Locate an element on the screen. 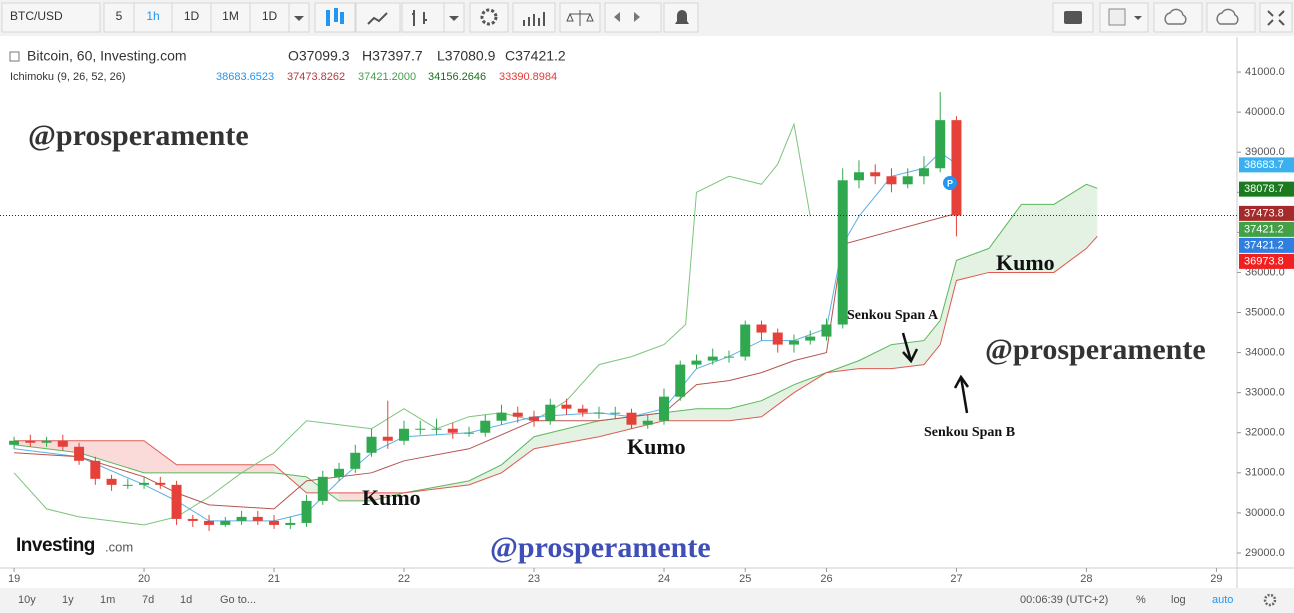  price-tag-label: 38078.7 is located at coordinates (1264, 189).